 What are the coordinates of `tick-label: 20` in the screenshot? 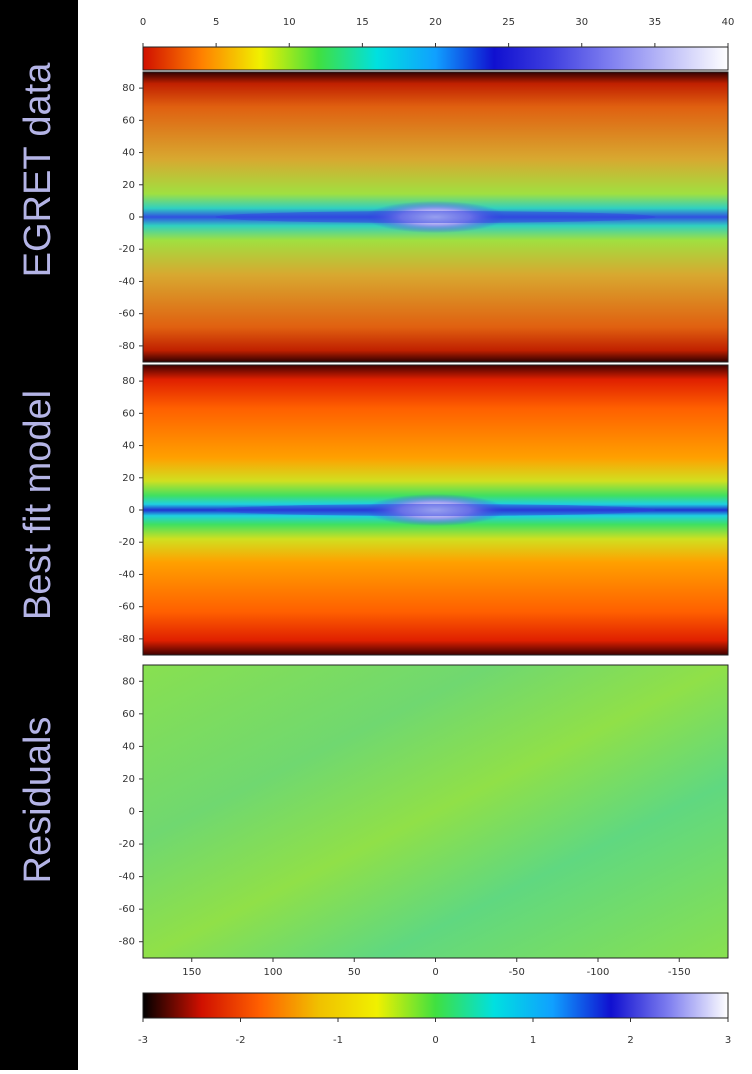 It's located at (435, 22).